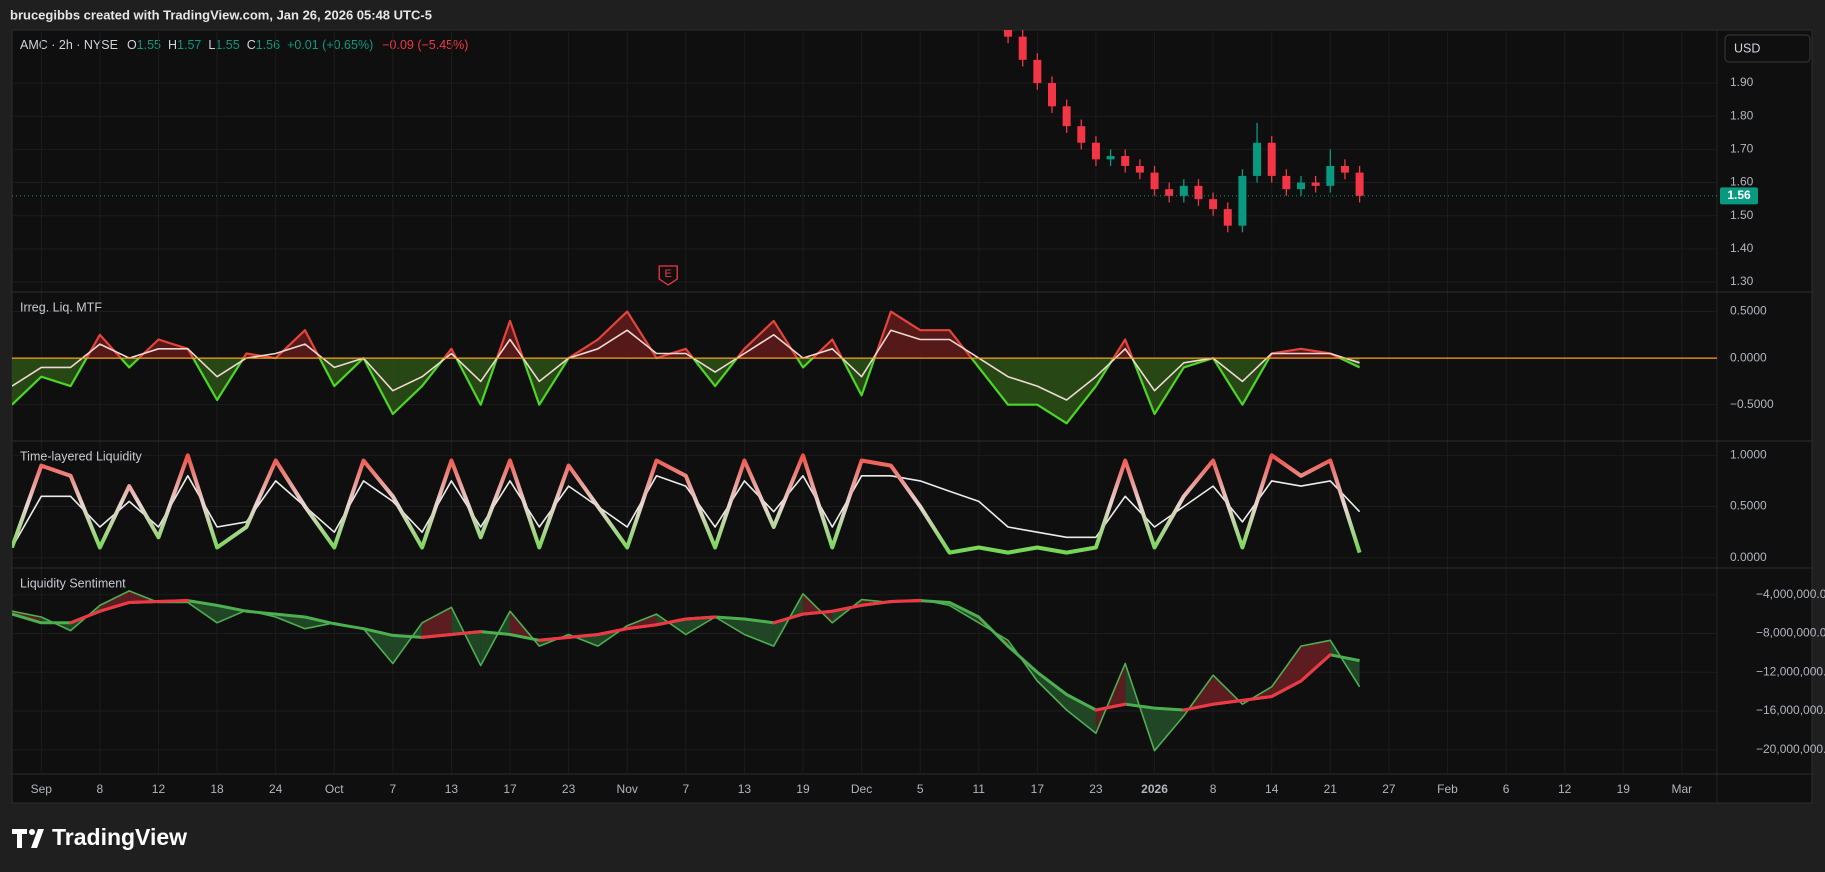 The height and width of the screenshot is (872, 1825). What do you see at coordinates (1790, 671) in the screenshot?
I see `y-tick-label: −12,000,000.00` at bounding box center [1790, 671].